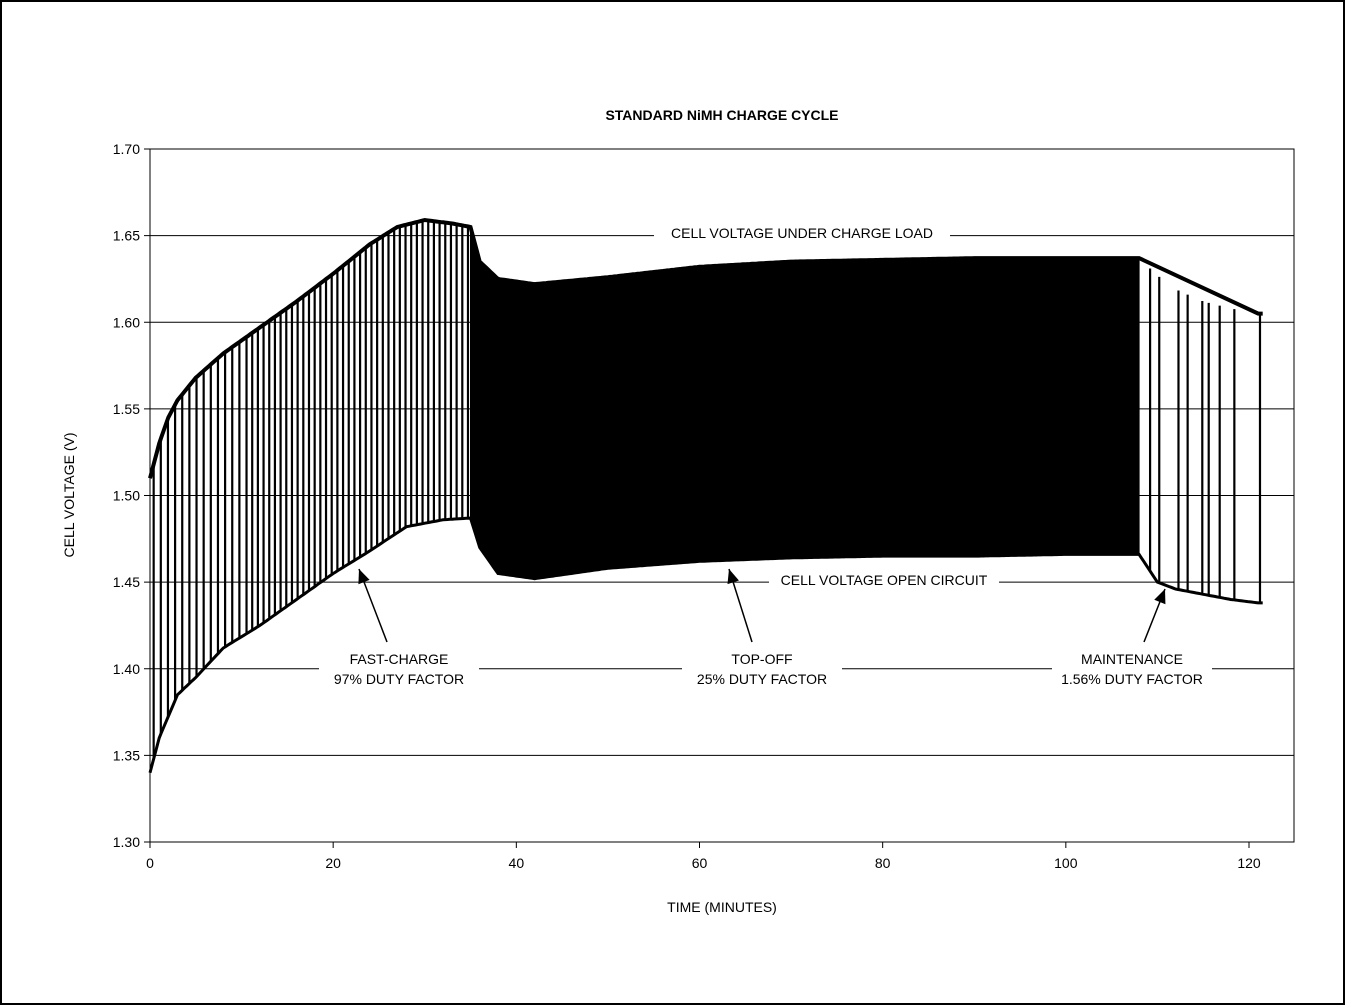  I want to click on annotation-top-off-line: TOP-OFF, so click(761, 659).